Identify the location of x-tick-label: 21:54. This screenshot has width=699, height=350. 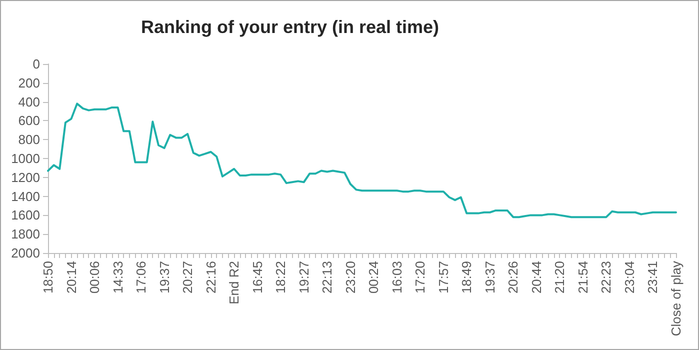
(582, 277).